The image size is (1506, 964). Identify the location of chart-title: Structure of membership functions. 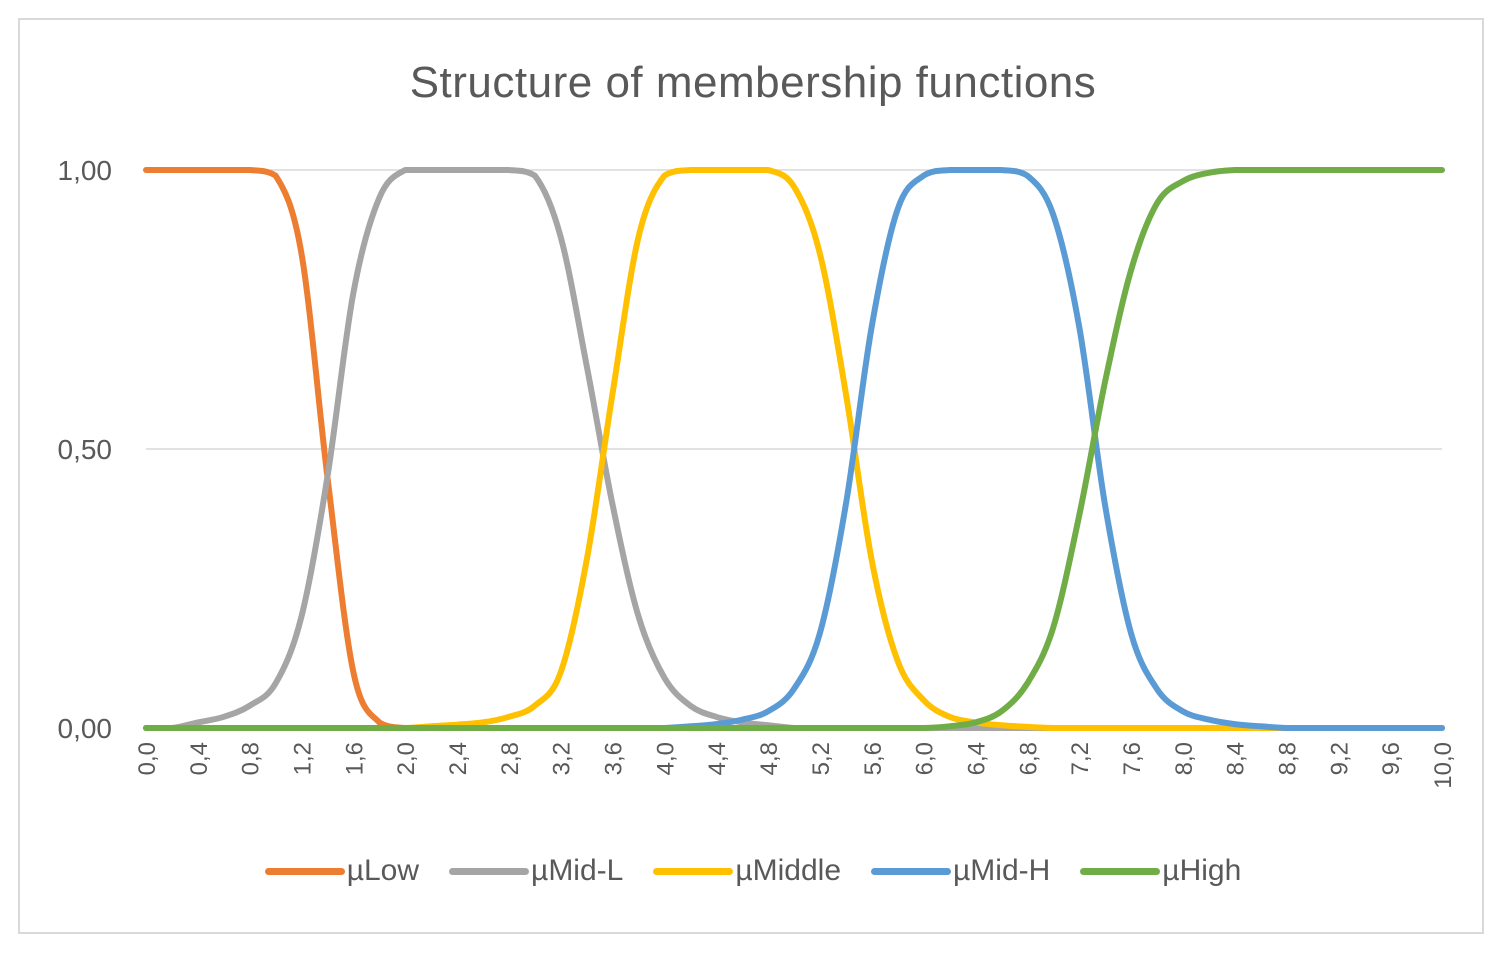
(753, 82).